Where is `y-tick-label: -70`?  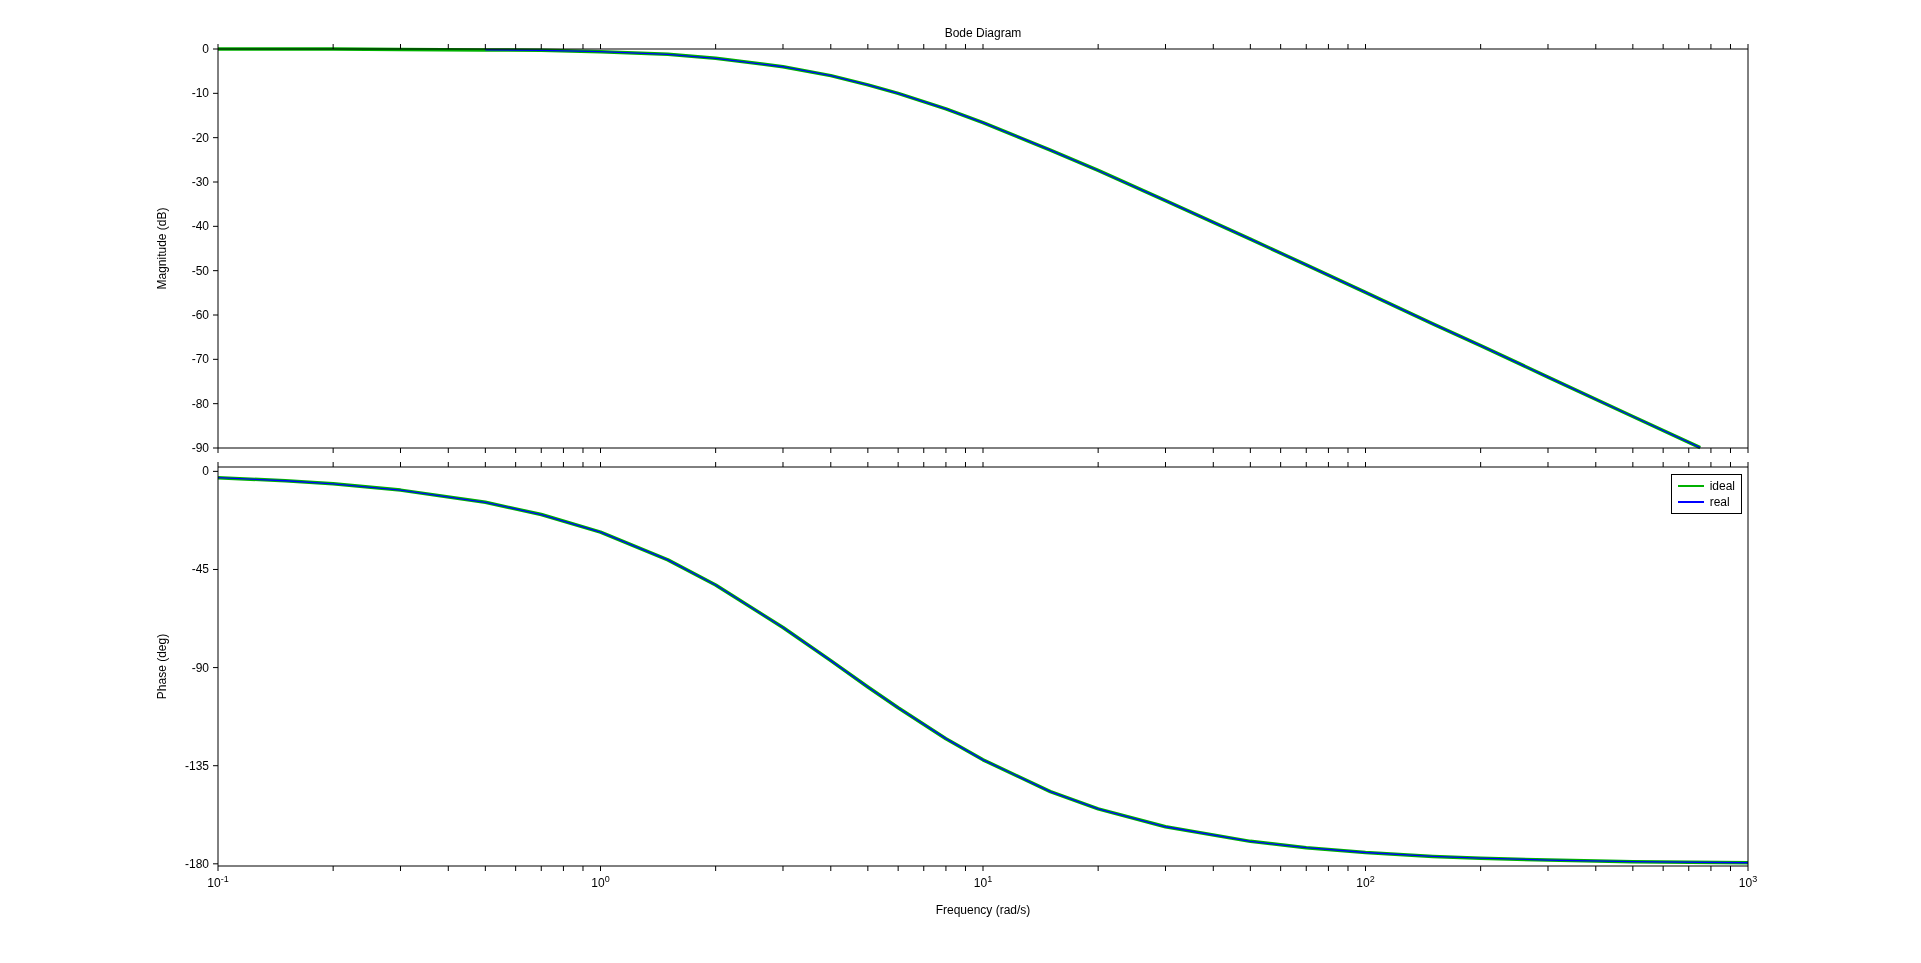
y-tick-label: -70 is located at coordinates (200, 359).